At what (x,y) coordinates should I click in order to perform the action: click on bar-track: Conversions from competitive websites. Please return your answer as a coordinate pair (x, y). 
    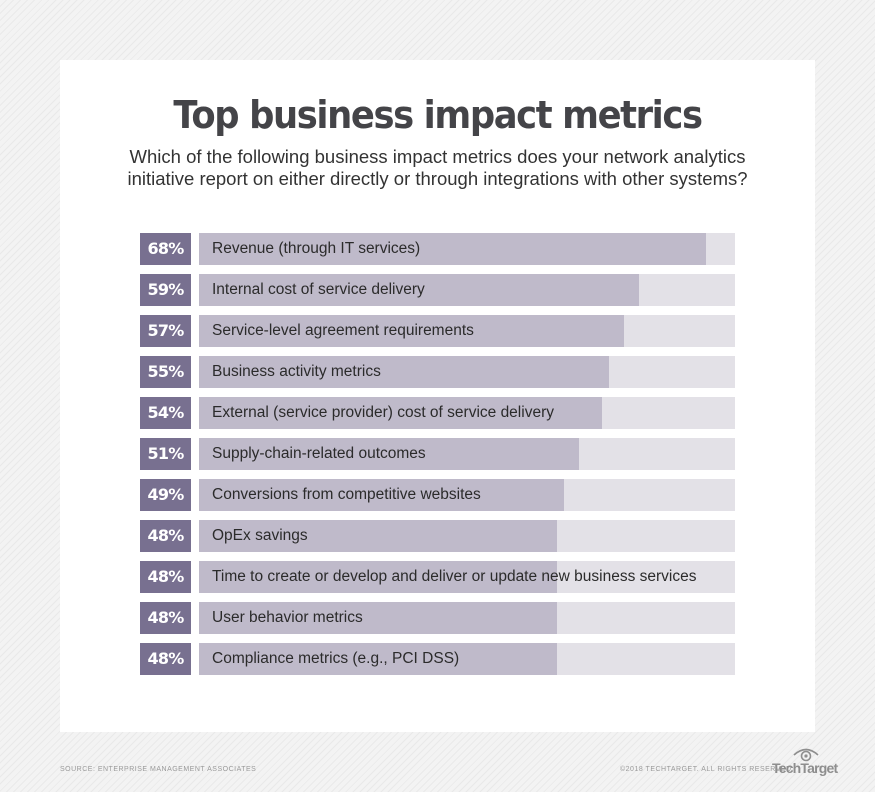
    Looking at the image, I should click on (467, 495).